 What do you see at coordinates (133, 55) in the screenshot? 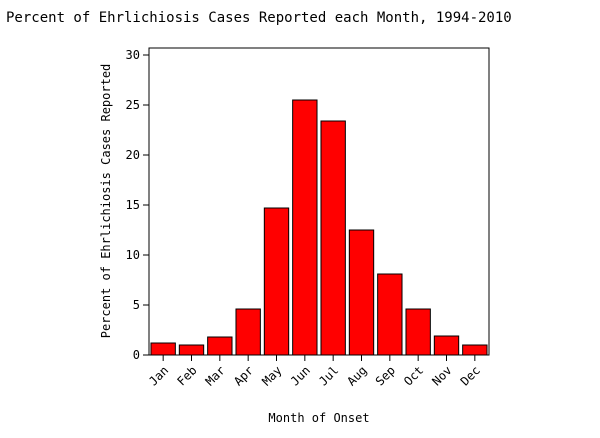
I see `y-tick-label: 30` at bounding box center [133, 55].